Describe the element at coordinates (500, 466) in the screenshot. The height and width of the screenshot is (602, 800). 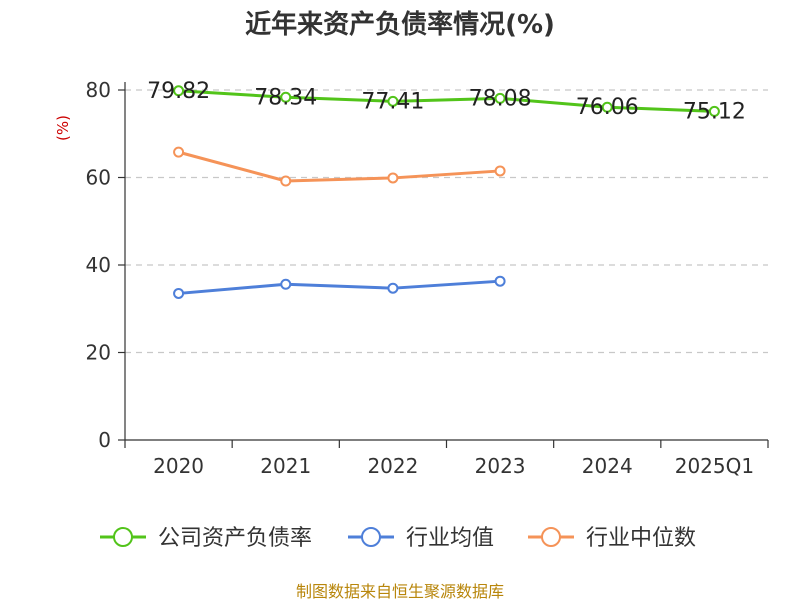
I see `x-tick-label: 2023` at that location.